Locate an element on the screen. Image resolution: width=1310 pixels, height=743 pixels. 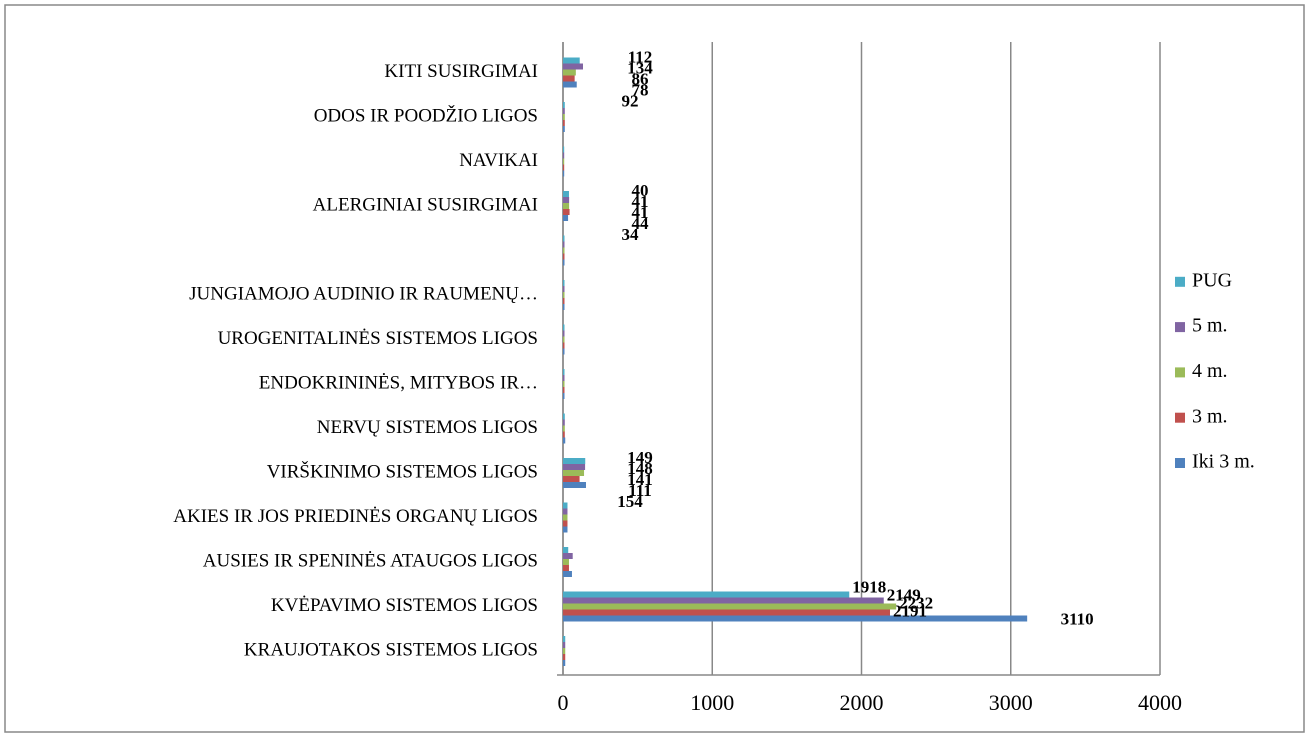
data-label: 34 is located at coordinates (631, 234).